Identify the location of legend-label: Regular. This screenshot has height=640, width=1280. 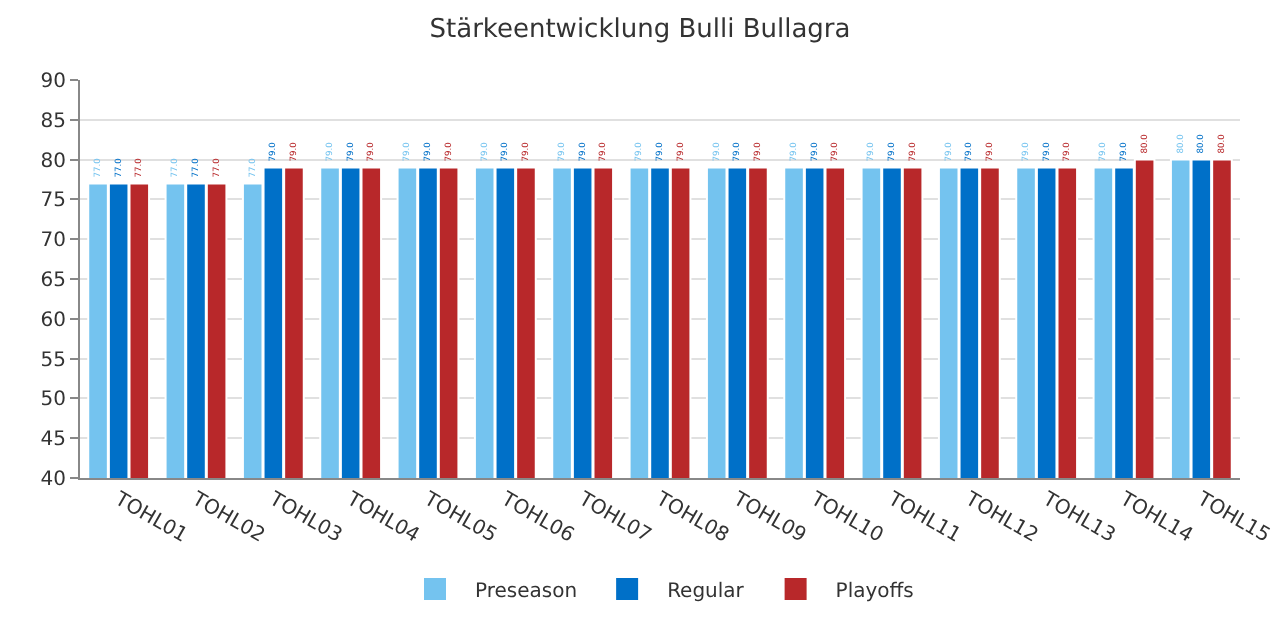
(706, 591).